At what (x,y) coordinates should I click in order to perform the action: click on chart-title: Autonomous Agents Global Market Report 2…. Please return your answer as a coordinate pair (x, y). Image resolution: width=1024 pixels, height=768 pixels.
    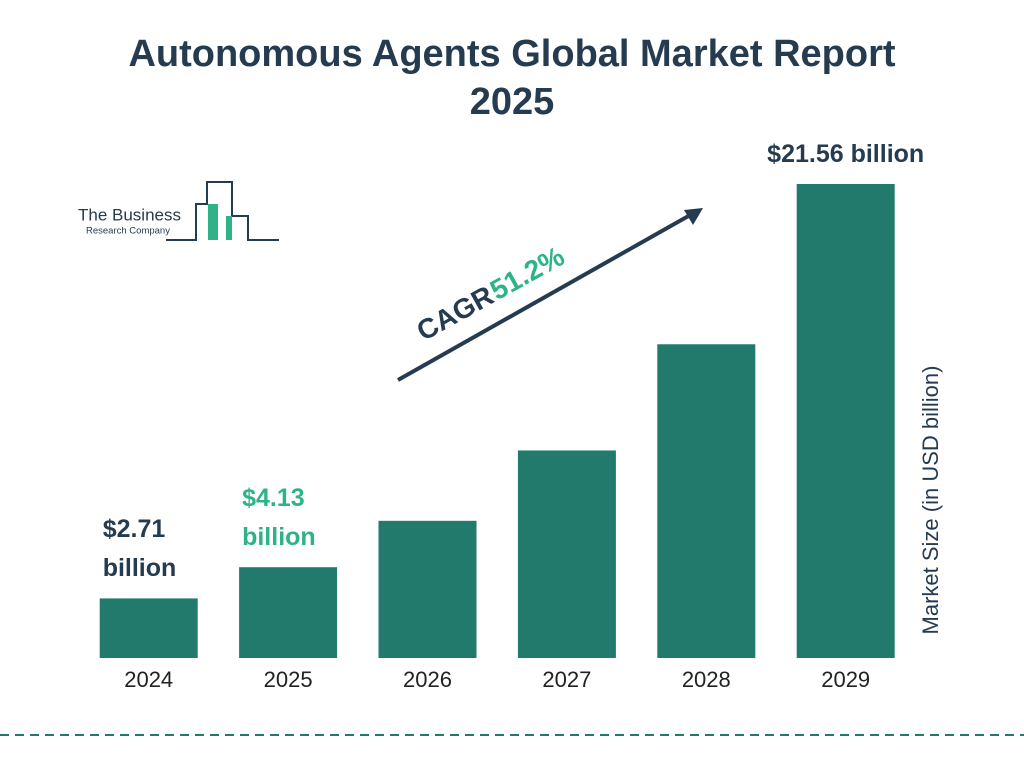
    Looking at the image, I should click on (512, 78).